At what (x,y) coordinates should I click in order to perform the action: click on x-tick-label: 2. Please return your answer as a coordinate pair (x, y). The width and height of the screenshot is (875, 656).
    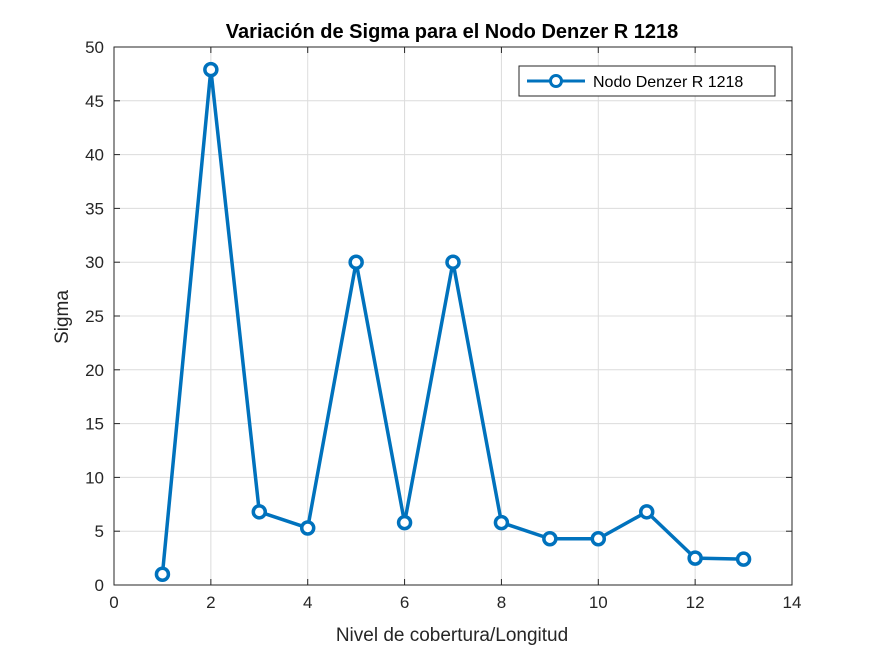
    Looking at the image, I should click on (210, 602).